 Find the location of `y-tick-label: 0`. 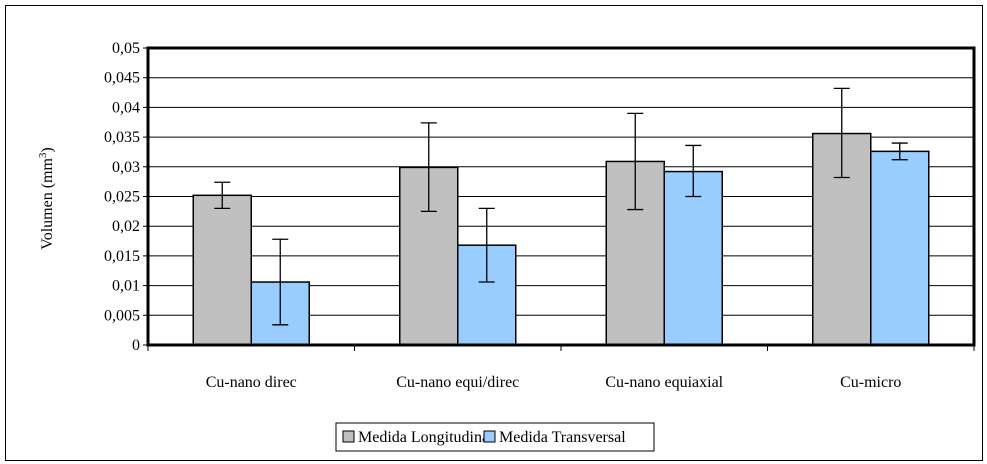

y-tick-label: 0 is located at coordinates (136, 345).